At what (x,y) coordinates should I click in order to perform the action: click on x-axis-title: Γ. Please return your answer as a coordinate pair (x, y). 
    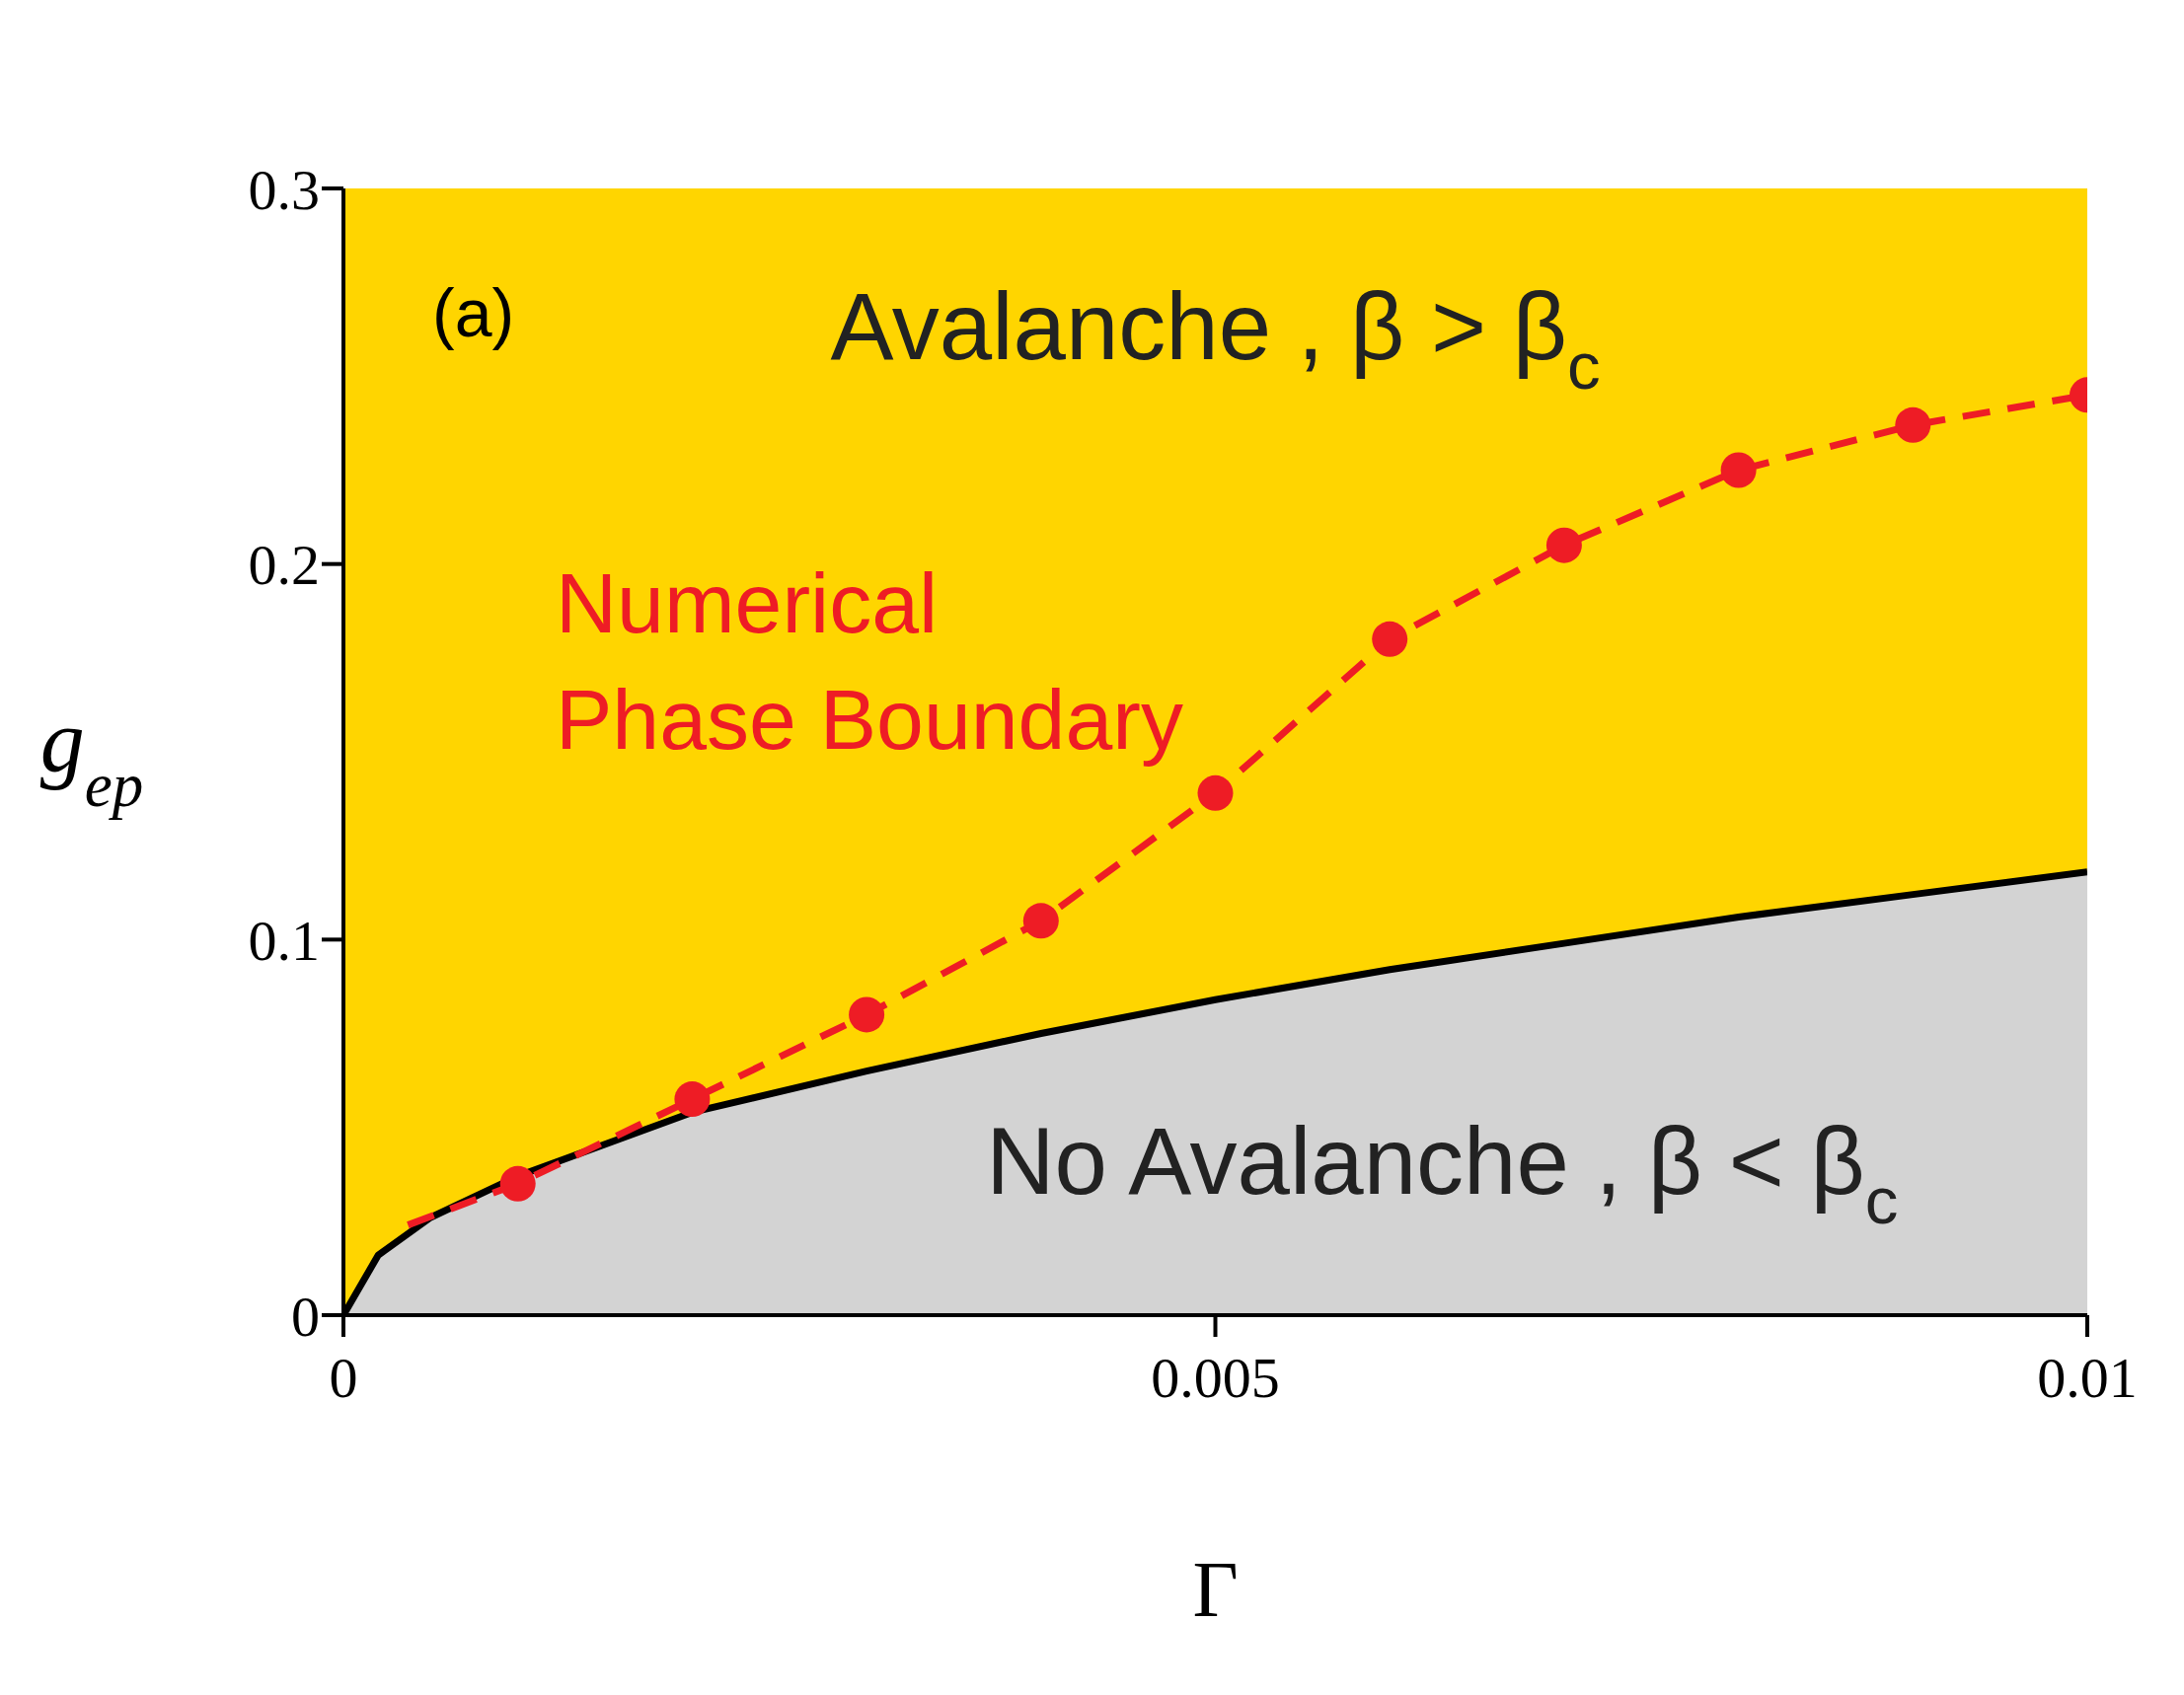
    Looking at the image, I should click on (1215, 1589).